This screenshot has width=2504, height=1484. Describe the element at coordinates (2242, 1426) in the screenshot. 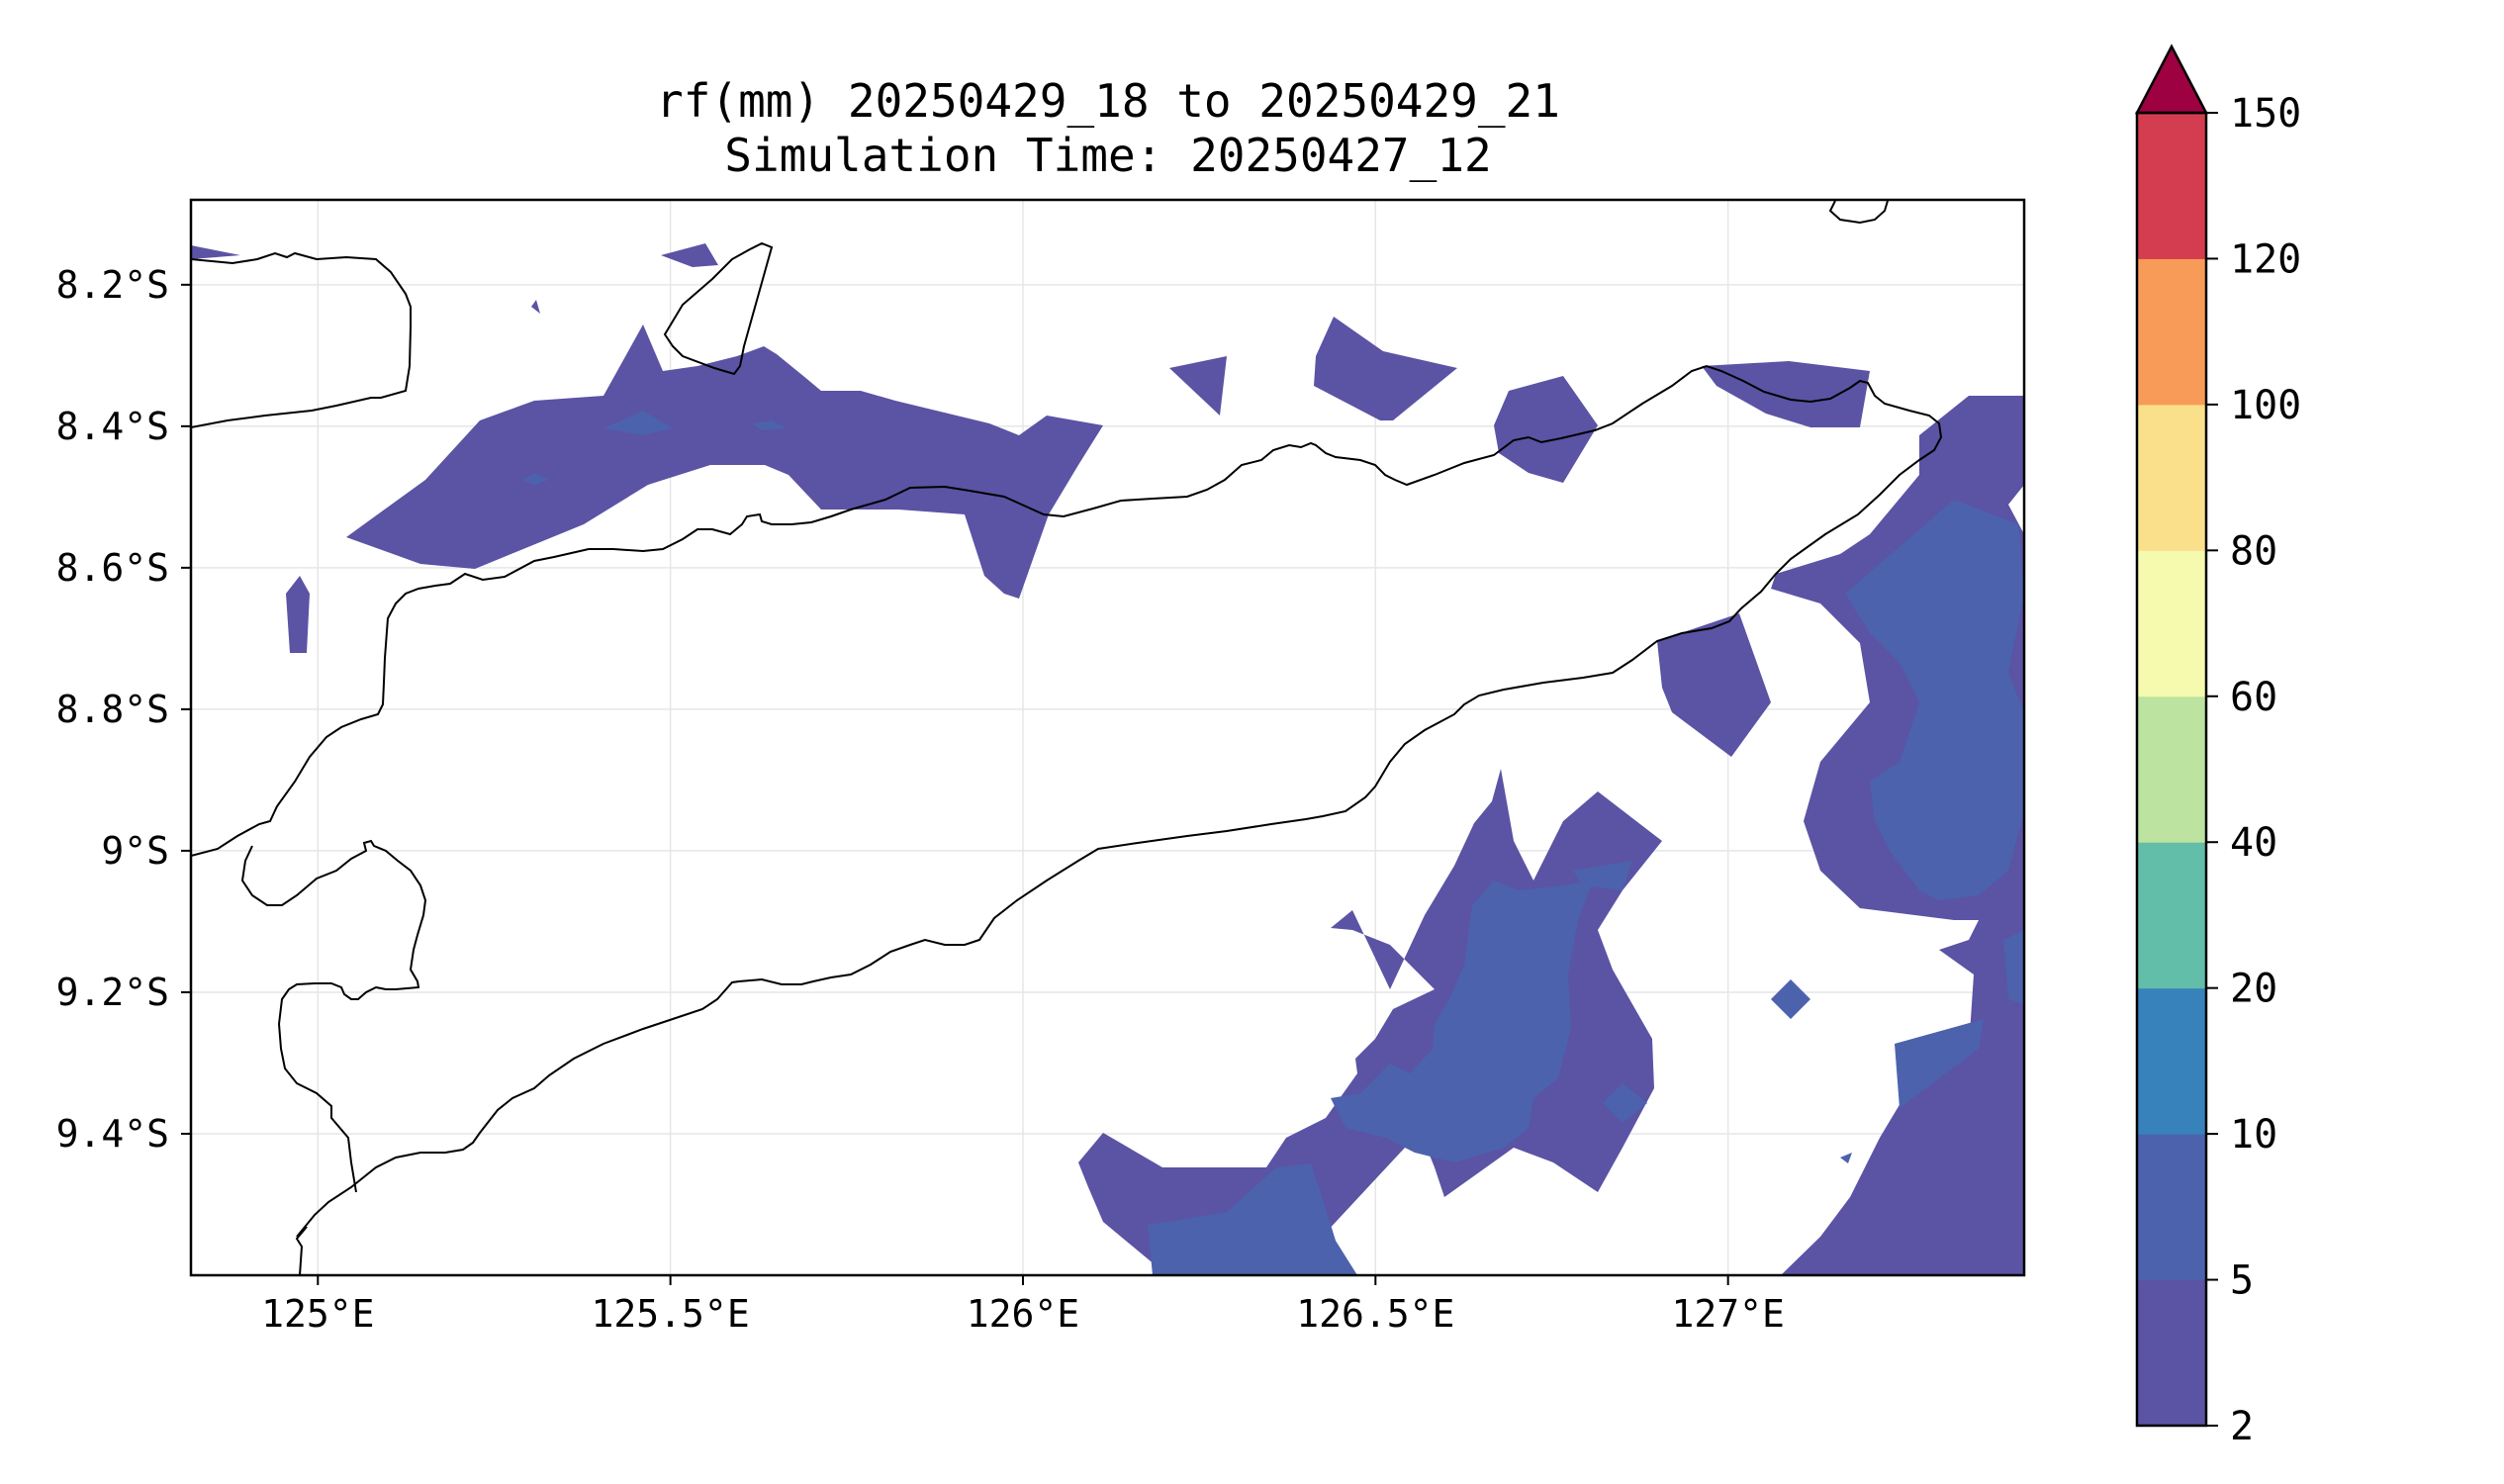

I see `colorbar-tick-label: 2` at that location.